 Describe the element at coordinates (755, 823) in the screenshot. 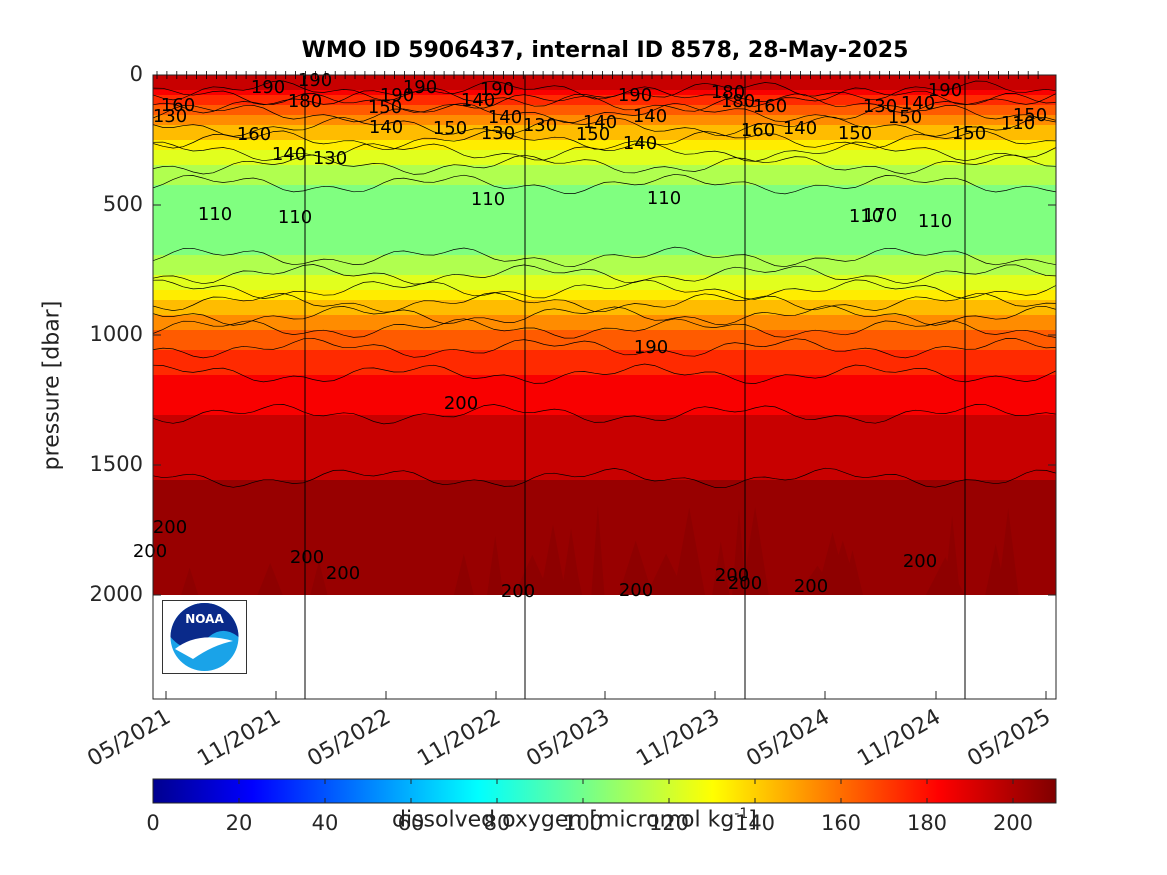

I see `colorbar-tick-label: 140` at that location.